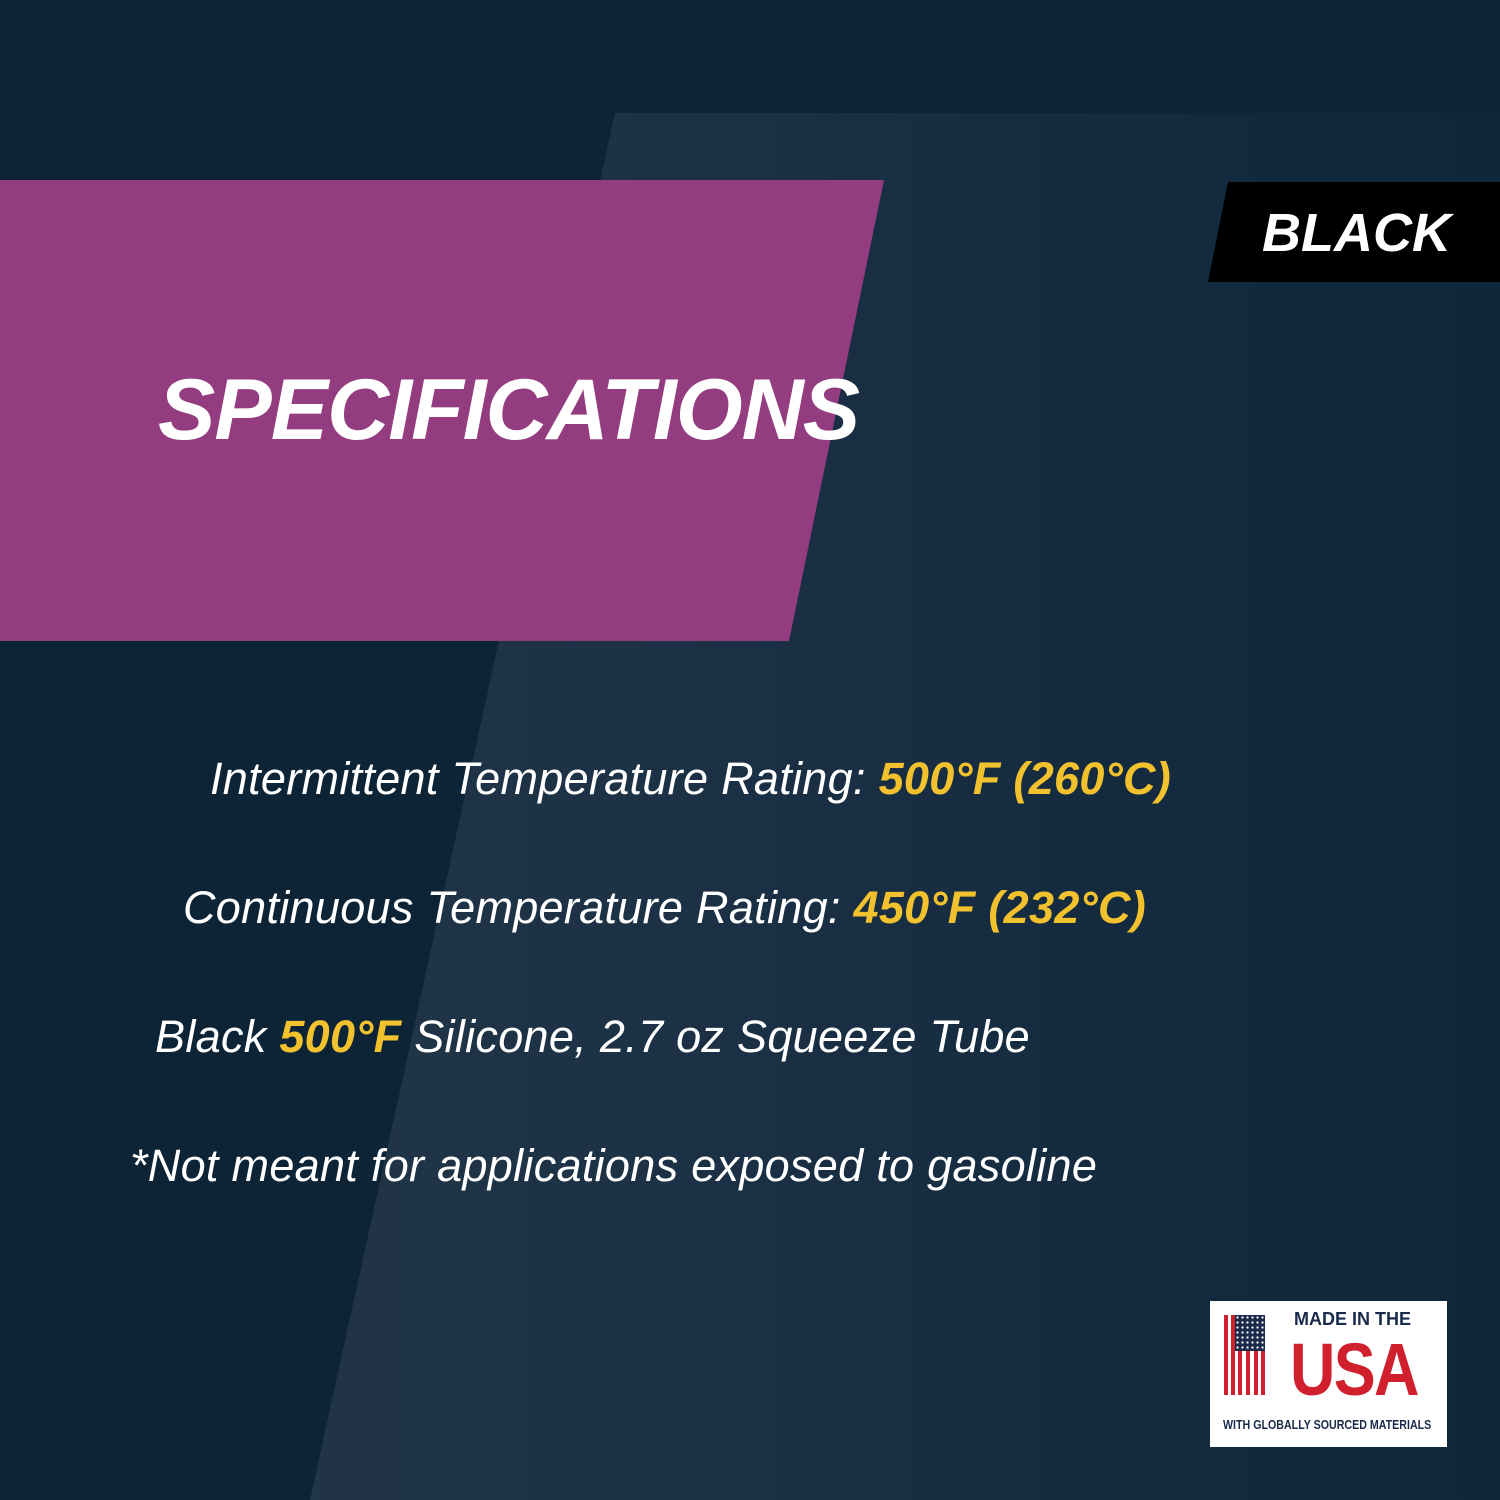 This screenshot has width=1500, height=1500. What do you see at coordinates (217, 1036) in the screenshot?
I see `spec-text: Black` at bounding box center [217, 1036].